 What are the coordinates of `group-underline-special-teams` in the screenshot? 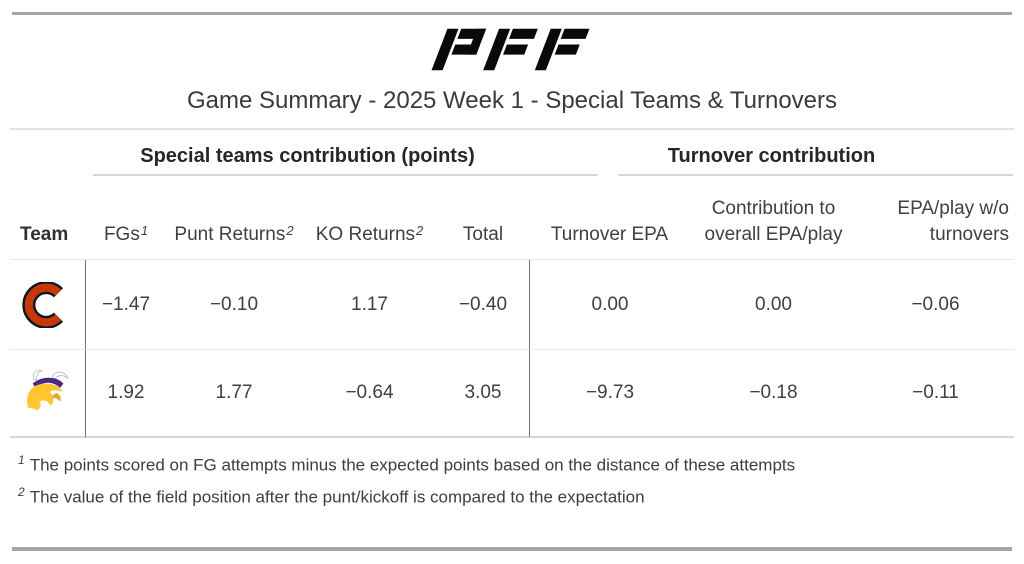 It's located at (345, 175).